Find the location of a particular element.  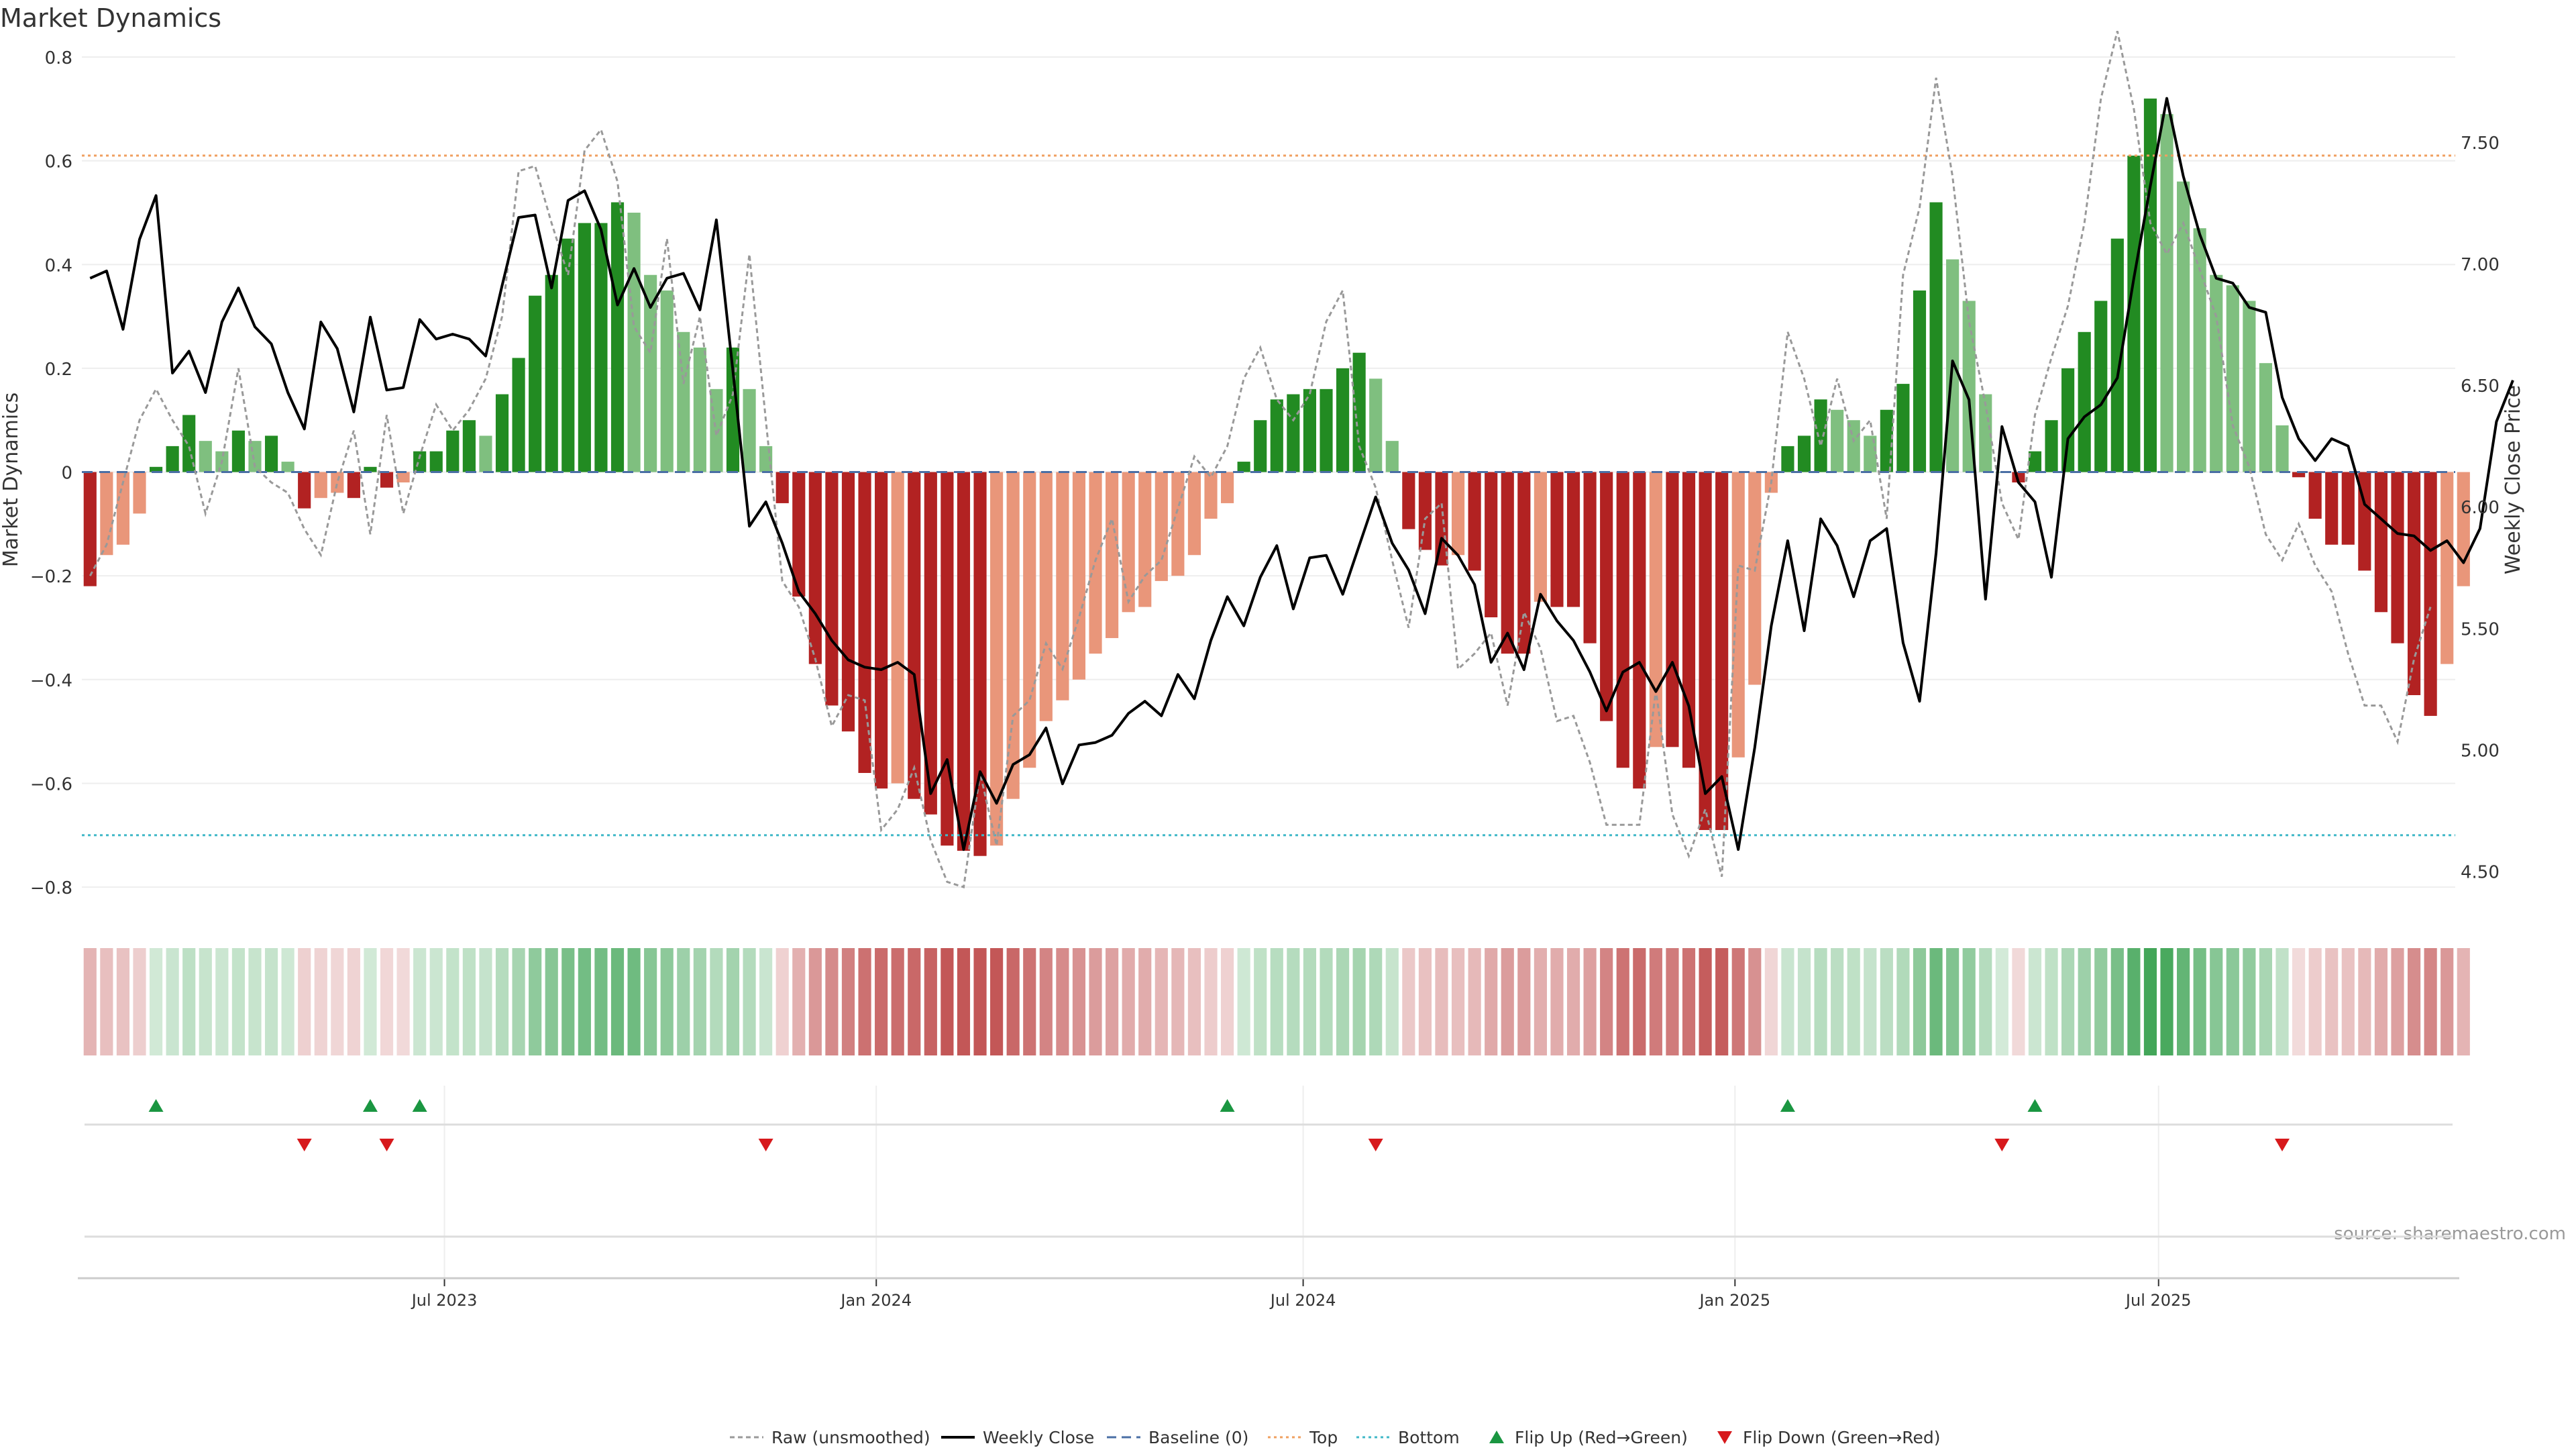

x-tick-label: Jan 2025 is located at coordinates (1734, 1301).